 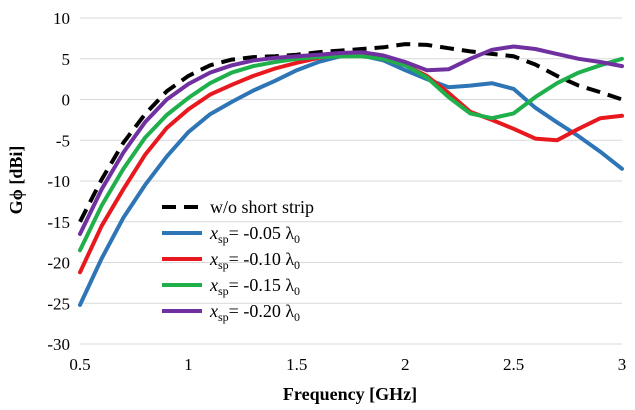 What do you see at coordinates (622, 364) in the screenshot?
I see `x-tick-label: 3` at bounding box center [622, 364].